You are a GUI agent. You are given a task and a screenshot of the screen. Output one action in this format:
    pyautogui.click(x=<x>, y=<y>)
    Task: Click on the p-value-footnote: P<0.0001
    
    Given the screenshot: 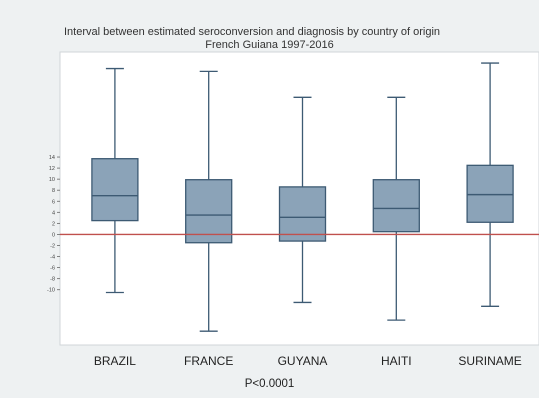 What is the action you would take?
    pyautogui.click(x=269, y=384)
    